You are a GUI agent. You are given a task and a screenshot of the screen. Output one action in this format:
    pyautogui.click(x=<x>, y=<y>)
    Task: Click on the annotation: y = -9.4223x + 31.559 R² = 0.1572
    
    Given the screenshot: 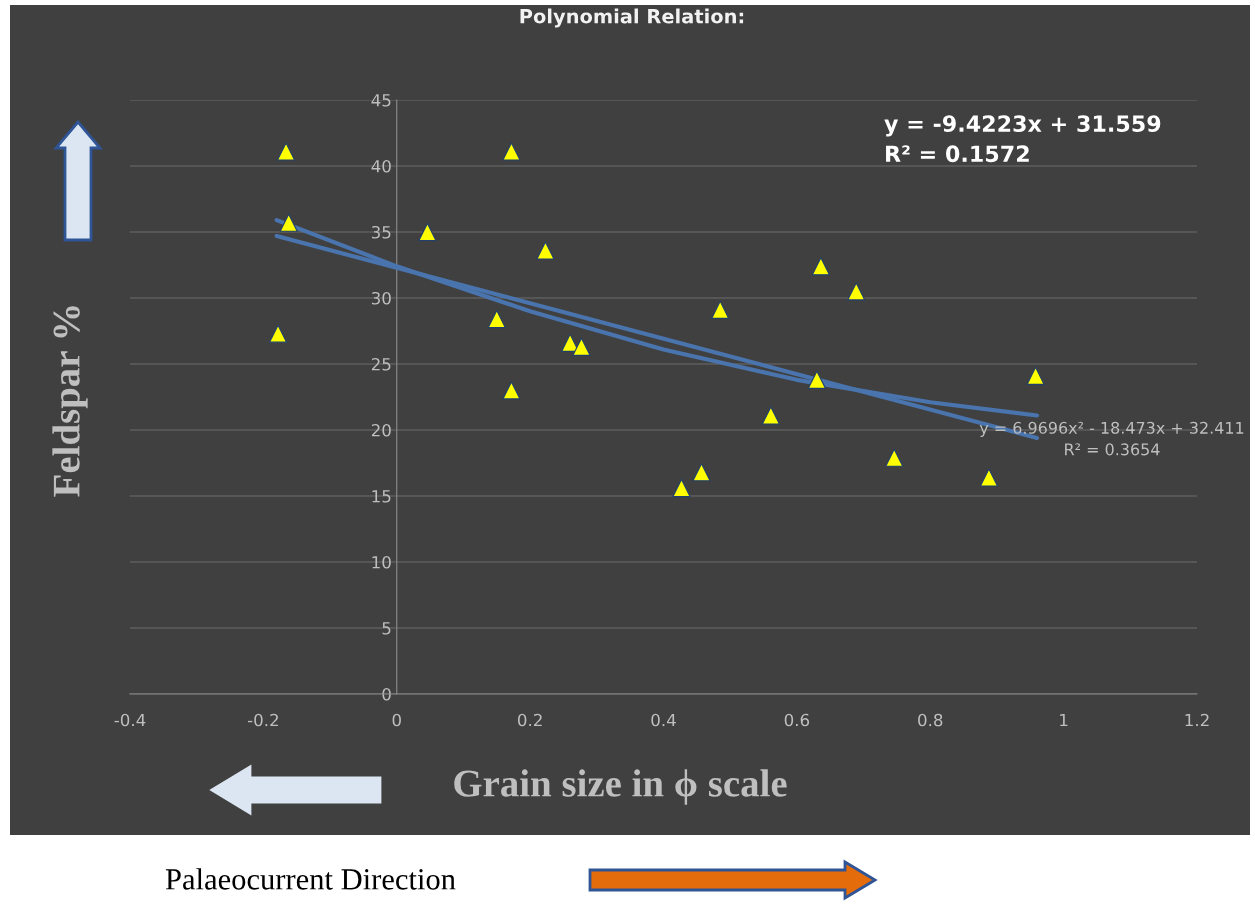 What is the action you would take?
    pyautogui.click(x=1022, y=139)
    